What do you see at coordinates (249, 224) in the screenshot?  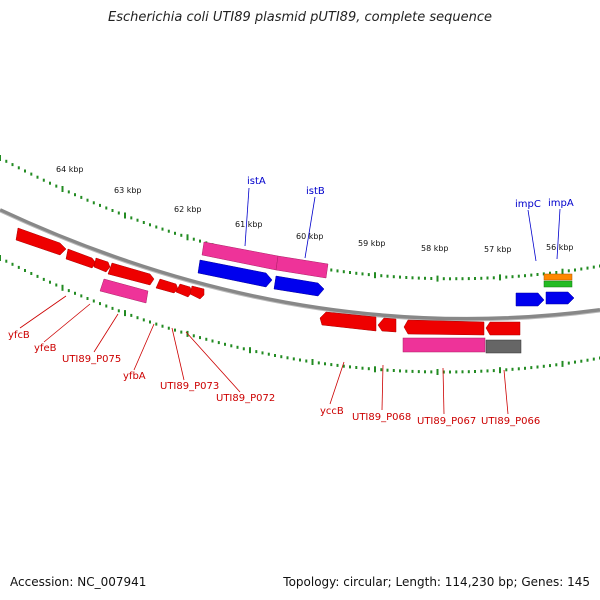 I see `scale-label: 61 kbp` at bounding box center [249, 224].